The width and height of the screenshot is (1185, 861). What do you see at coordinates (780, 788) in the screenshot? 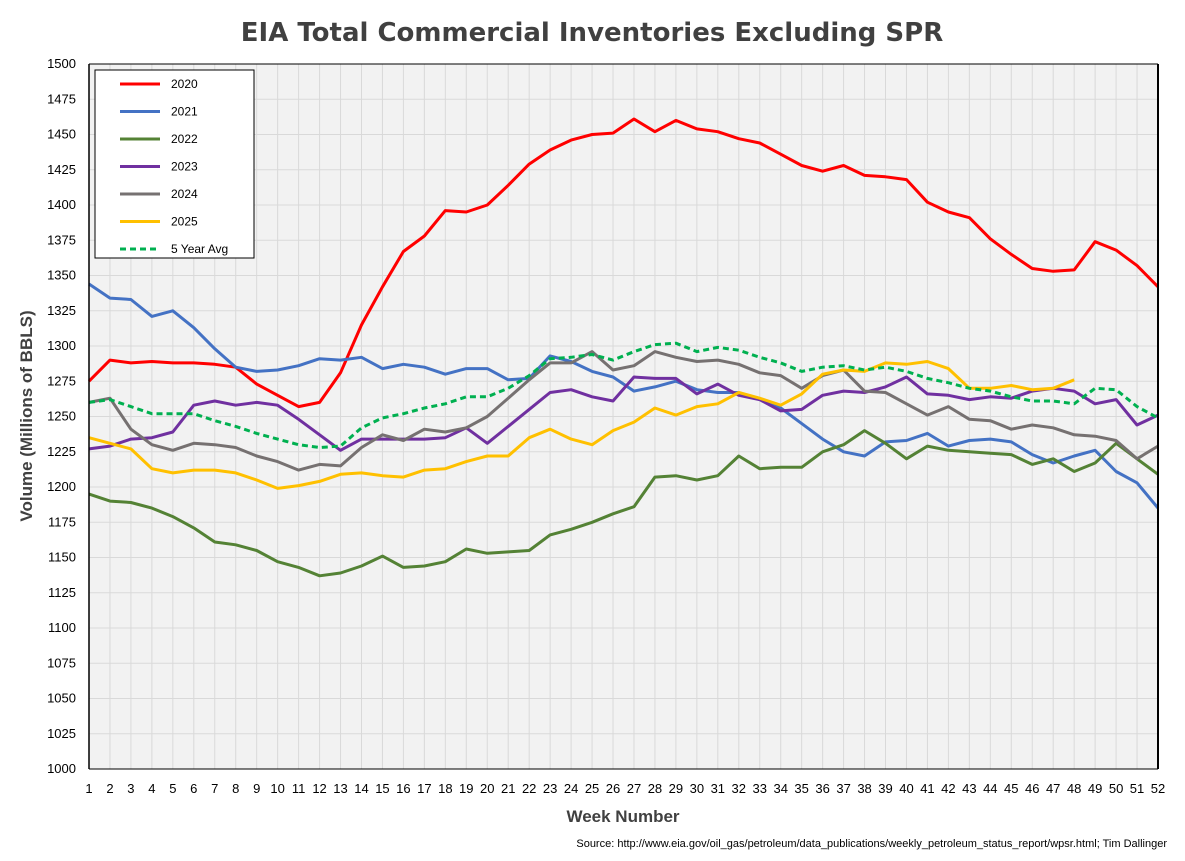
I see `x-tick-label: 34` at bounding box center [780, 788].